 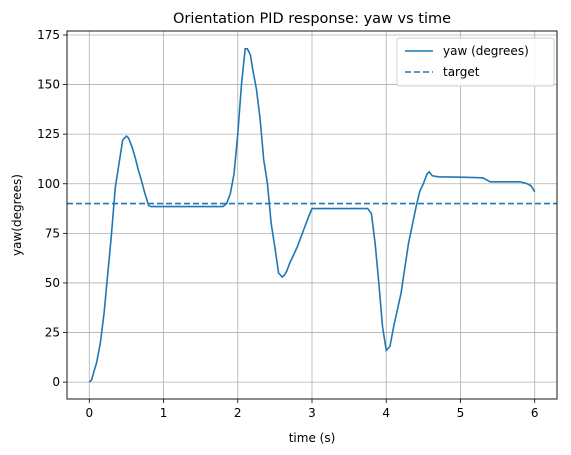 I want to click on legend-box, so click(x=475, y=62).